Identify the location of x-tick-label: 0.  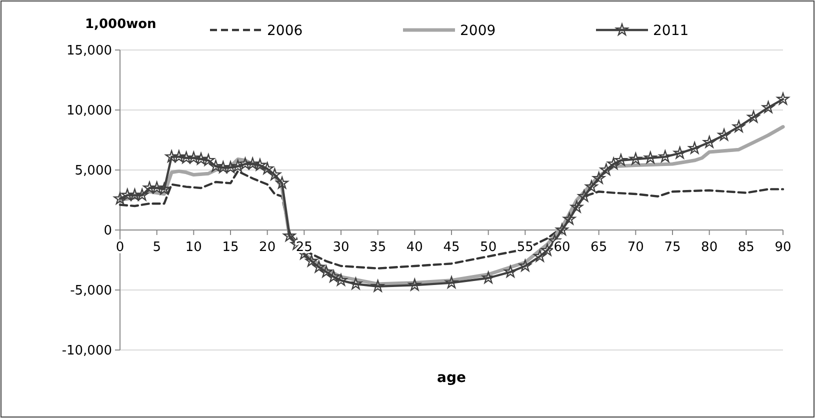
(120, 247).